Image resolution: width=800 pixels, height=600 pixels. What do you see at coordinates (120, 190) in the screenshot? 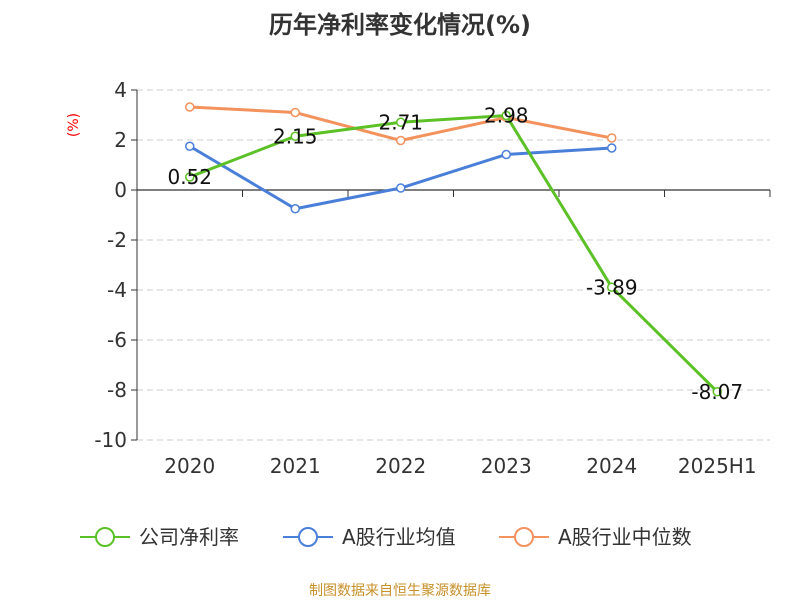
I see `y-tick-label: 0` at bounding box center [120, 190].